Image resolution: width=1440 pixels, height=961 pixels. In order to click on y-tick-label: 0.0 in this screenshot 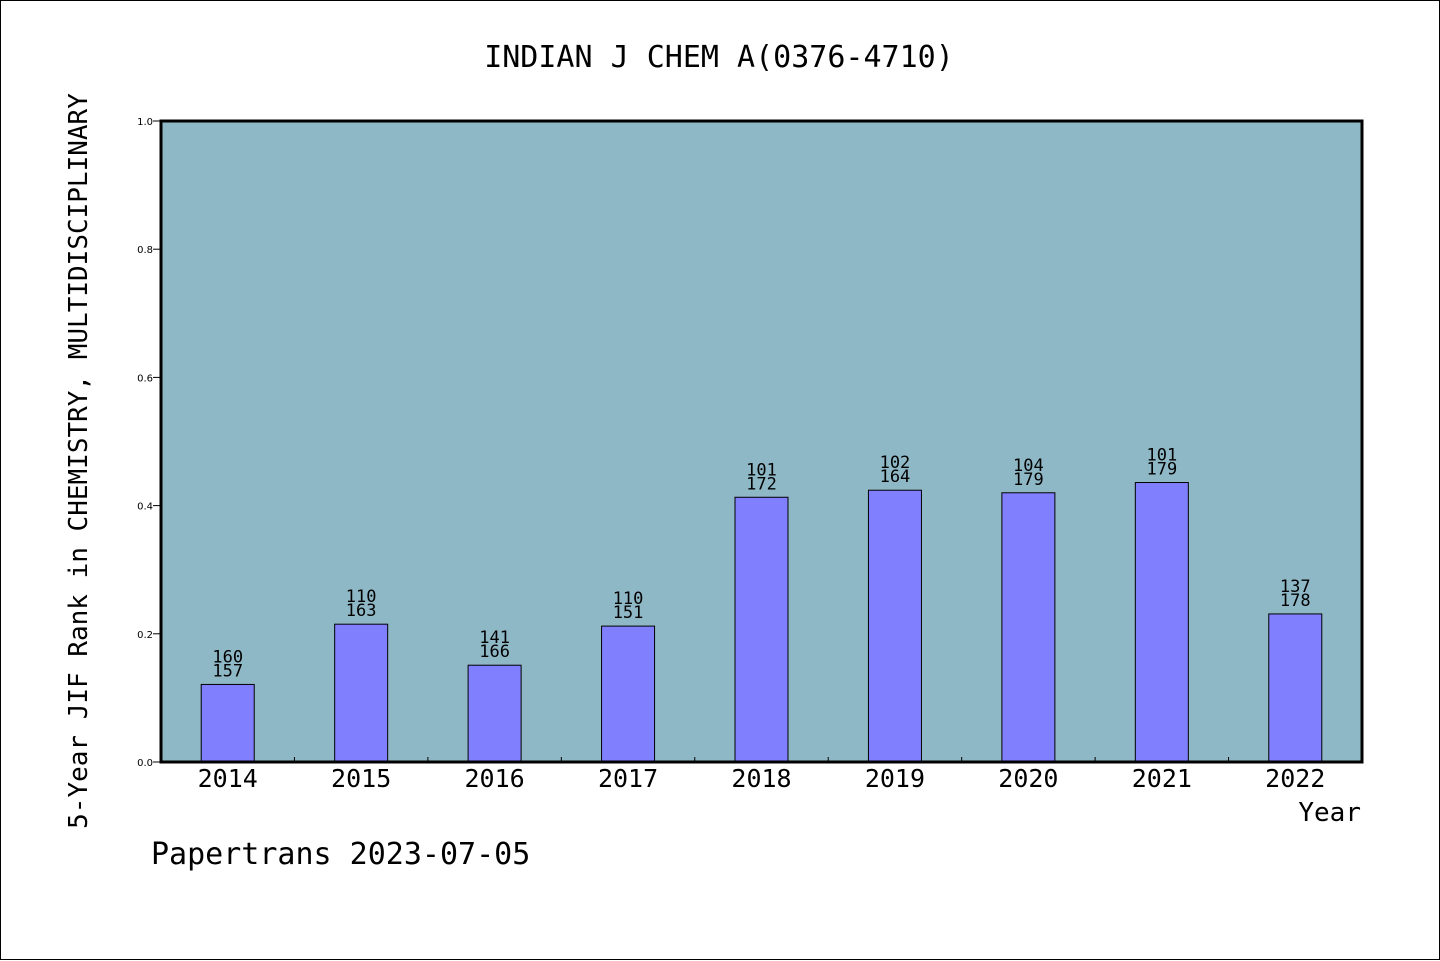, I will do `click(145, 763)`.